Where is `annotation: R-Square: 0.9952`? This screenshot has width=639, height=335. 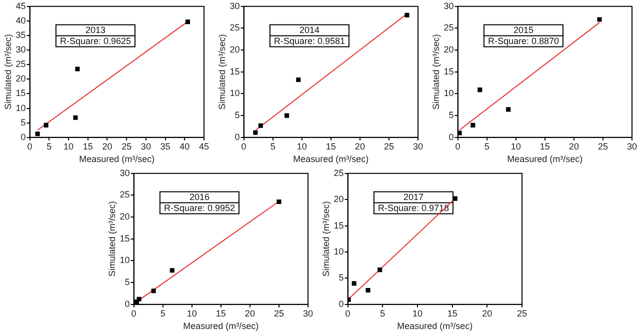
annotation: R-Square: 0.9952 is located at coordinates (199, 208).